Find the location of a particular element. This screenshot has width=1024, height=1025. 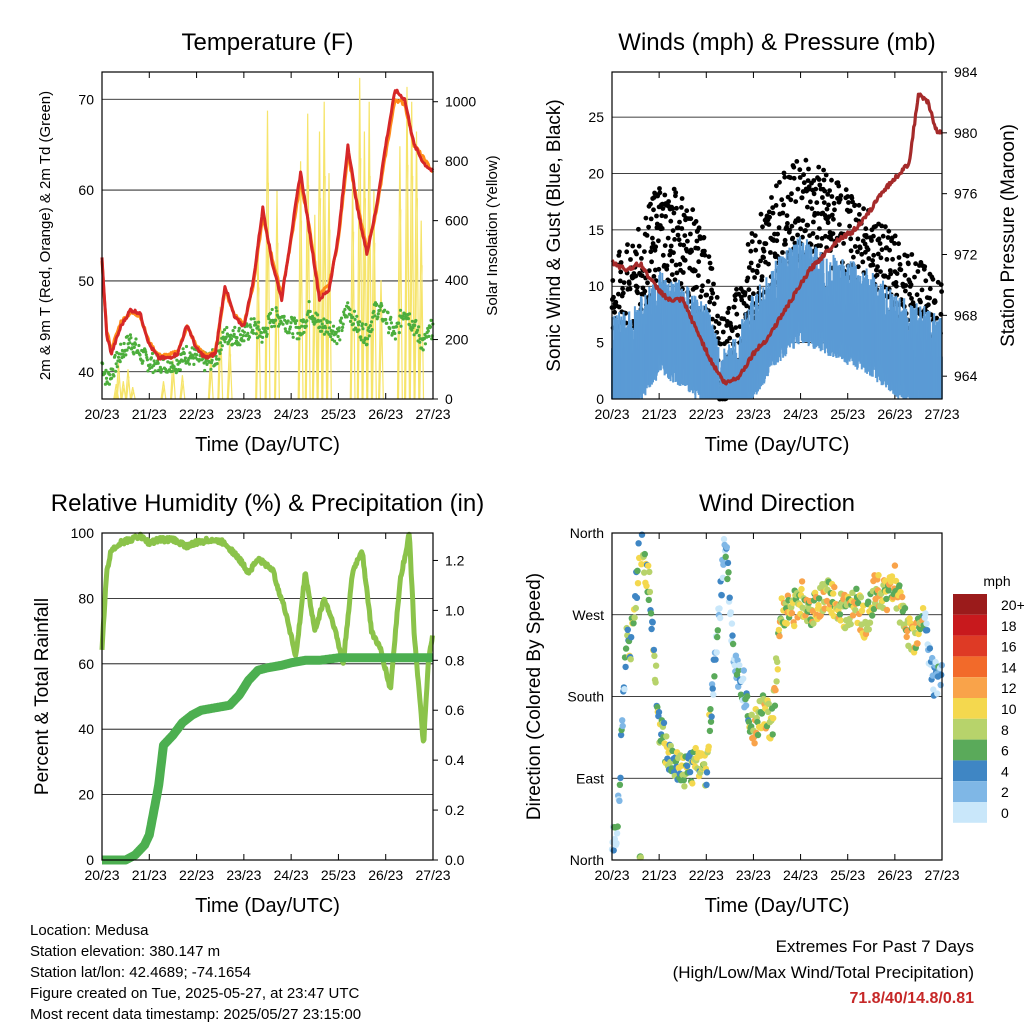

y-tick-label: 70 is located at coordinates (86, 99).